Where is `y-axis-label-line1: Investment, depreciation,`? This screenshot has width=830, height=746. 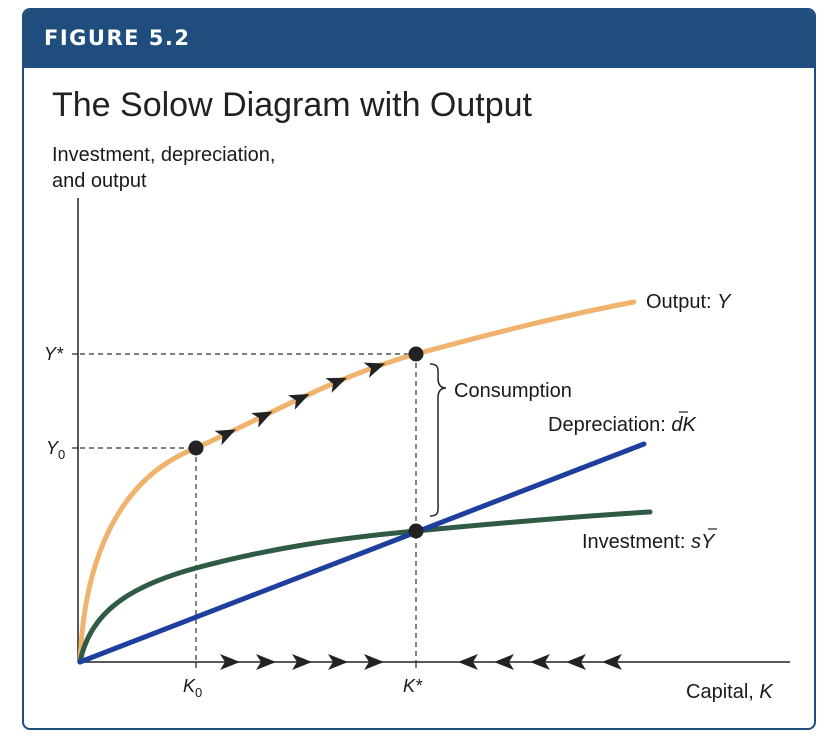
y-axis-label-line1: Investment, depreciation, is located at coordinates (163, 155).